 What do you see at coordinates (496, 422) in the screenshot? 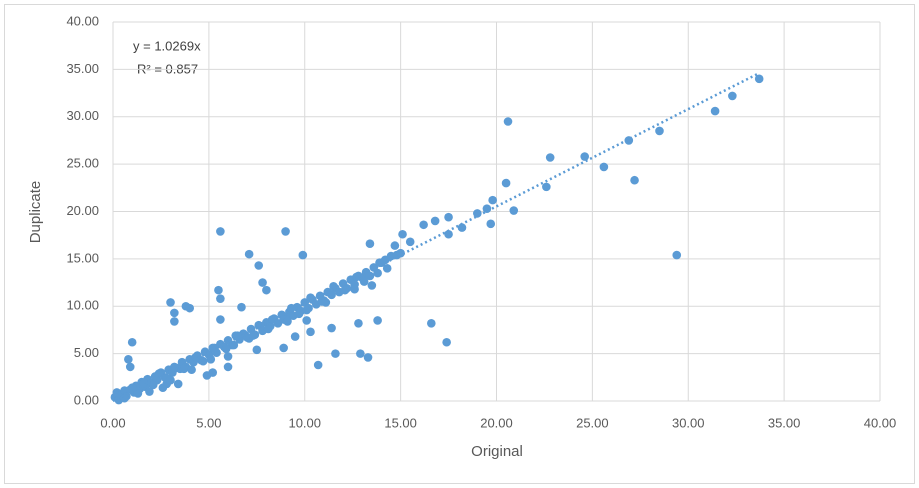
I see `x-tick-label: 20.00` at bounding box center [496, 422].